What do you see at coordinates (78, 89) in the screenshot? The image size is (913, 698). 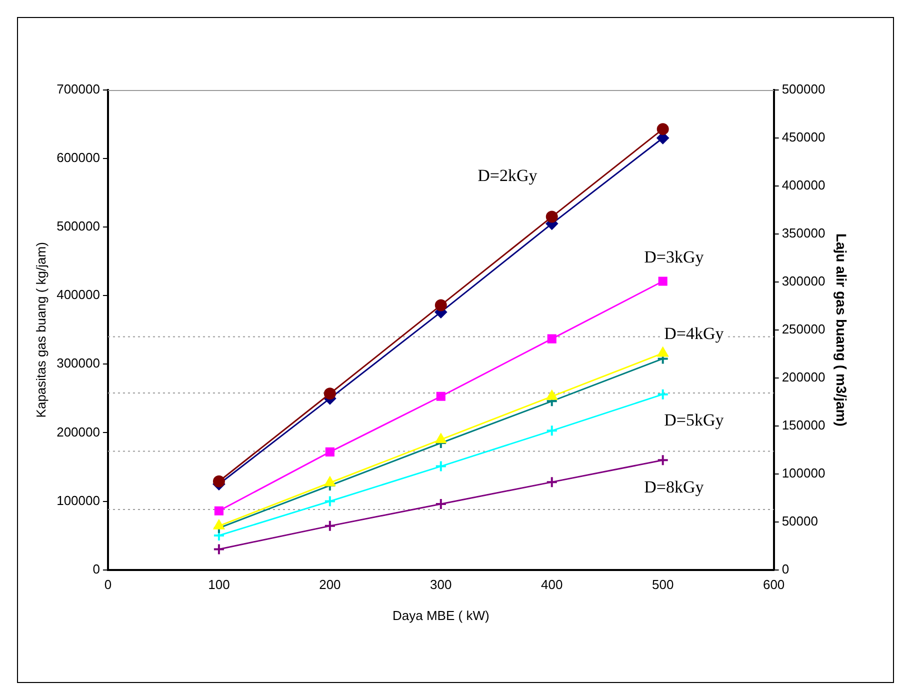 I see `y-tick-label: 700000` at bounding box center [78, 89].